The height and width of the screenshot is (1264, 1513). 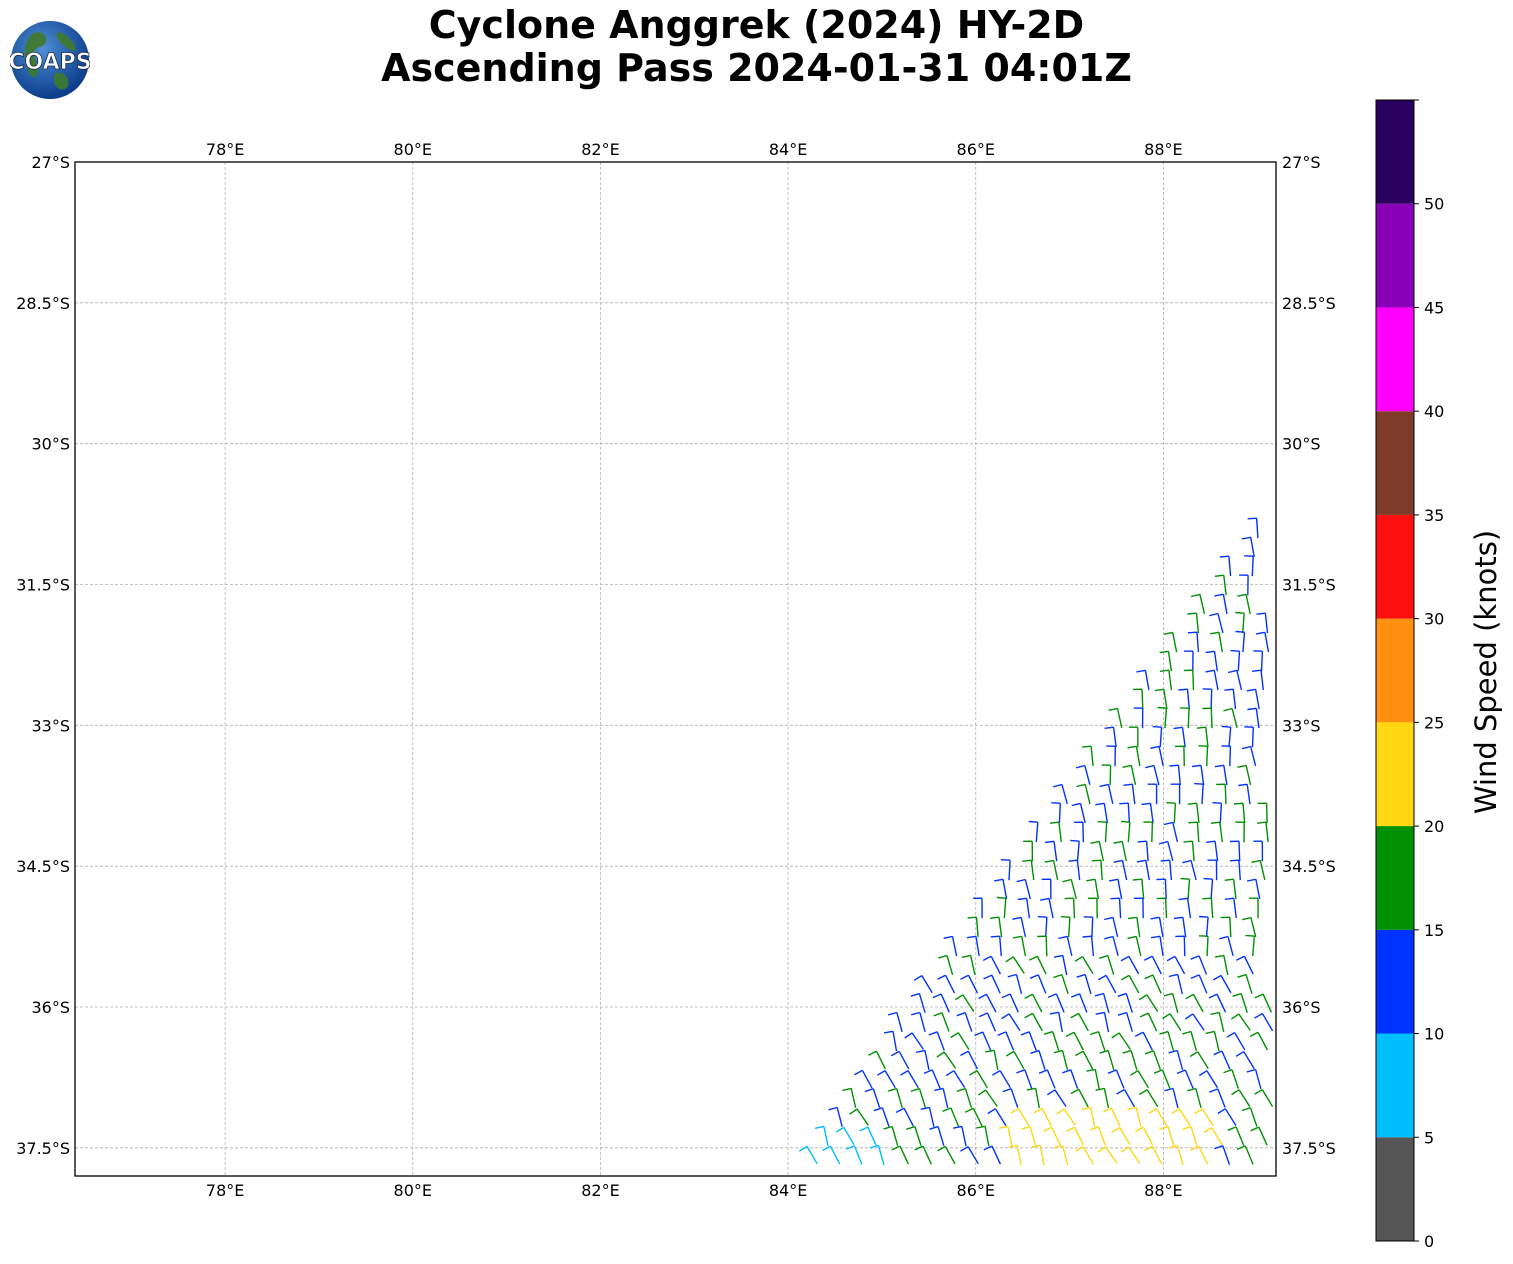 I want to click on colorbar-tick-label: 30, so click(x=1434, y=619).